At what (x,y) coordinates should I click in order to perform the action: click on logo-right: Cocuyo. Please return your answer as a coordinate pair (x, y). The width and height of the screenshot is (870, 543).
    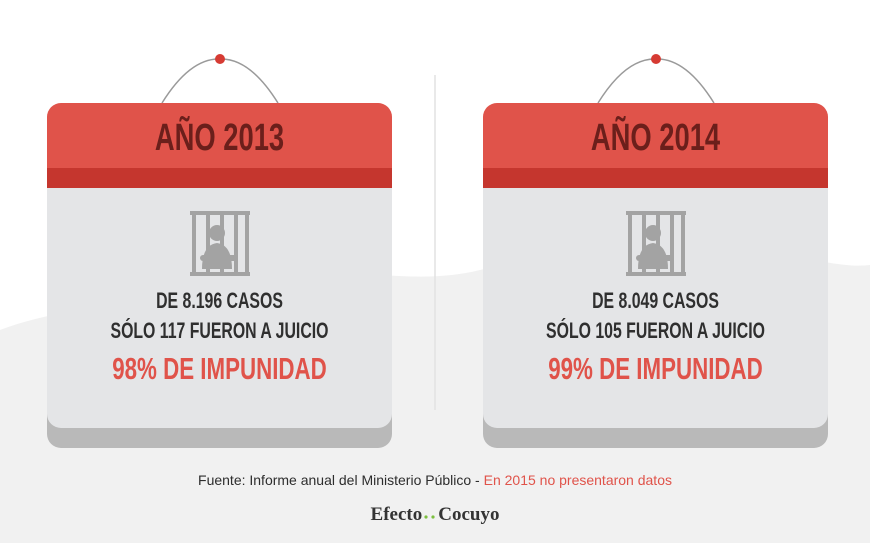
    Looking at the image, I should click on (469, 514).